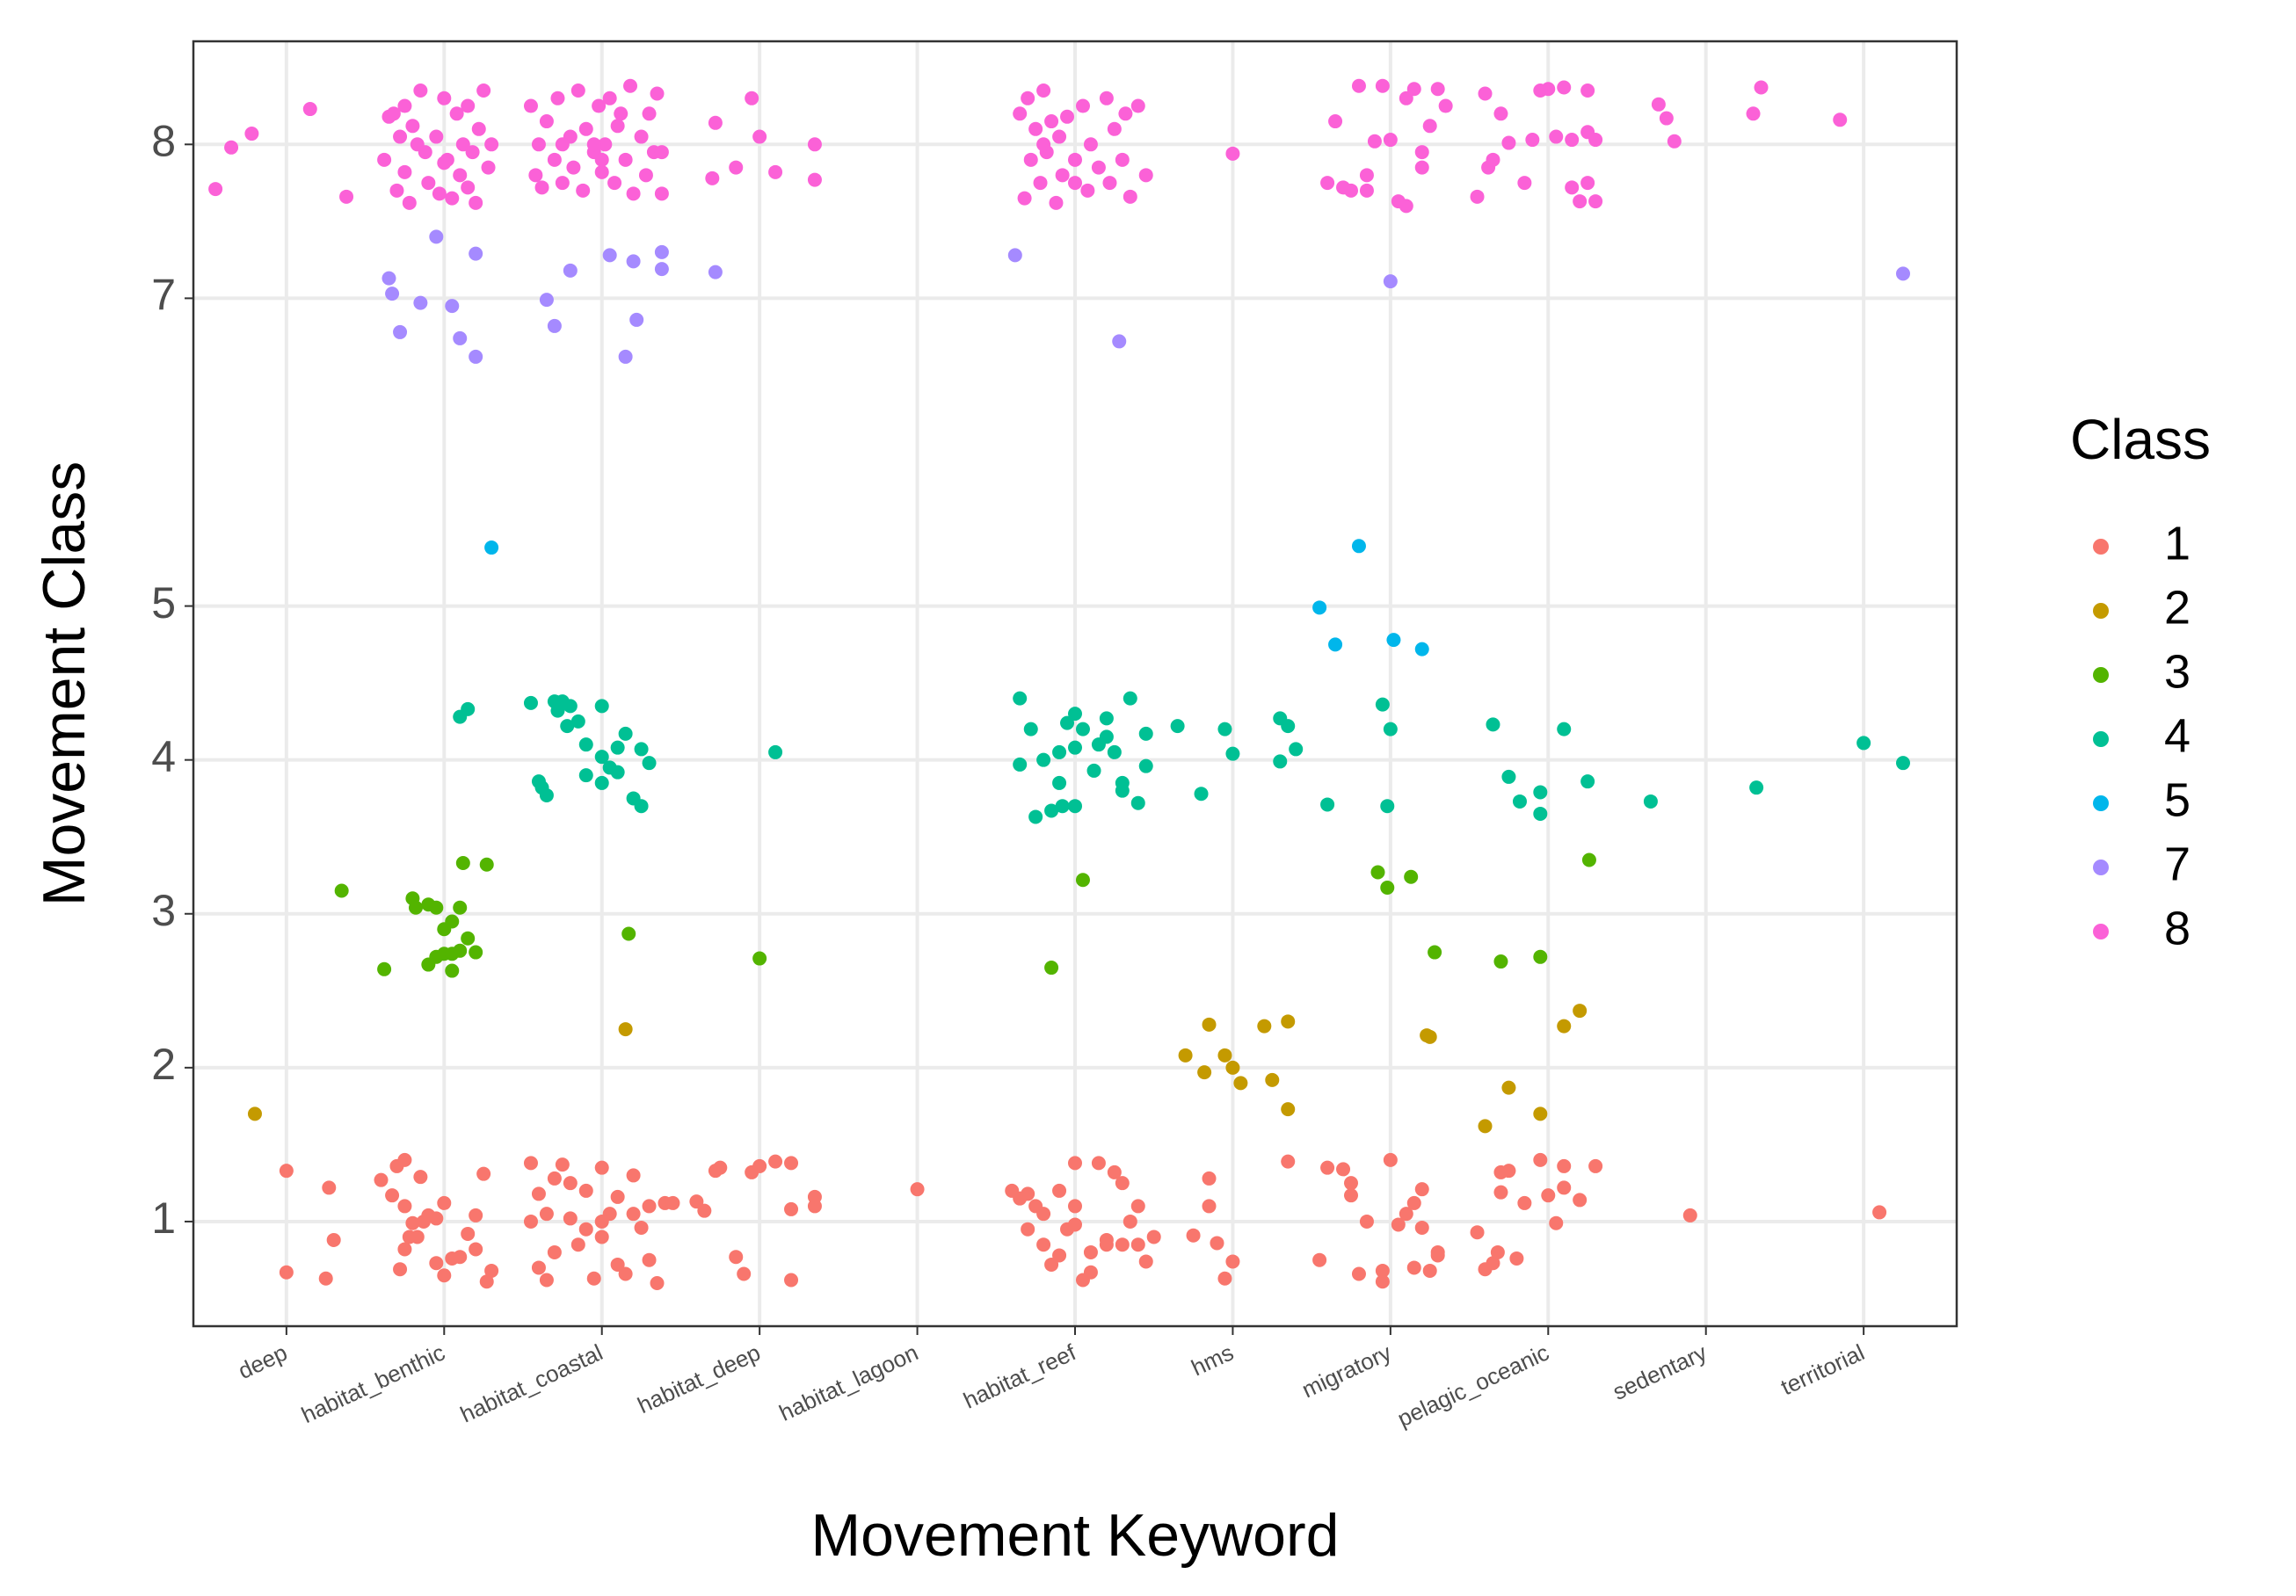 This screenshot has height=1596, width=2296. Describe the element at coordinates (1473, 1385) in the screenshot. I see `x-tick-label: pelagic_oceanic` at that location.